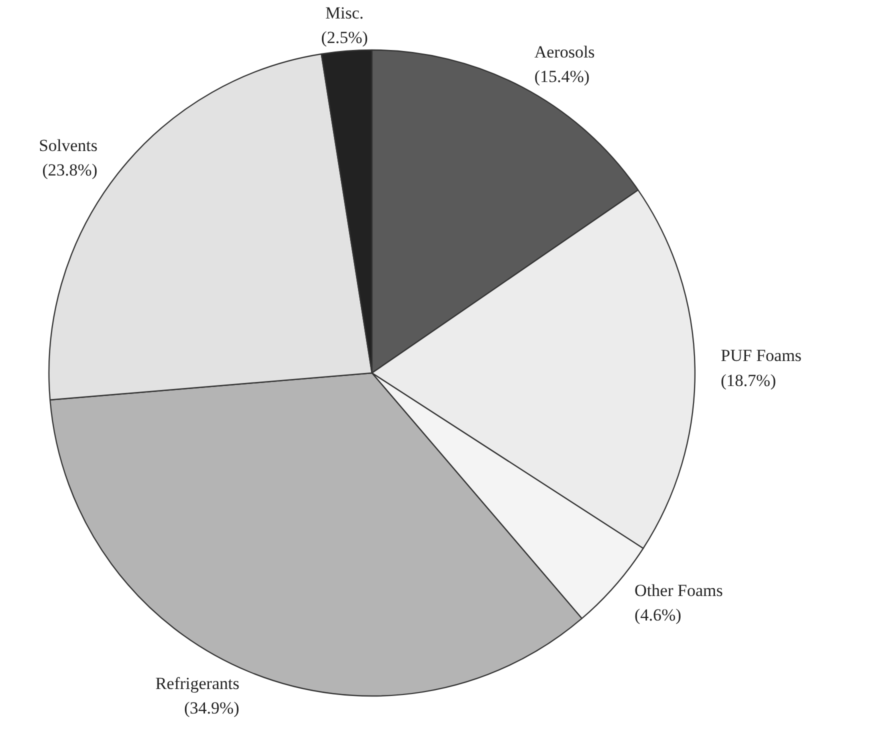 This screenshot has height=745, width=872. What do you see at coordinates (748, 380) in the screenshot?
I see `data-label: (18.7%)` at bounding box center [748, 380].